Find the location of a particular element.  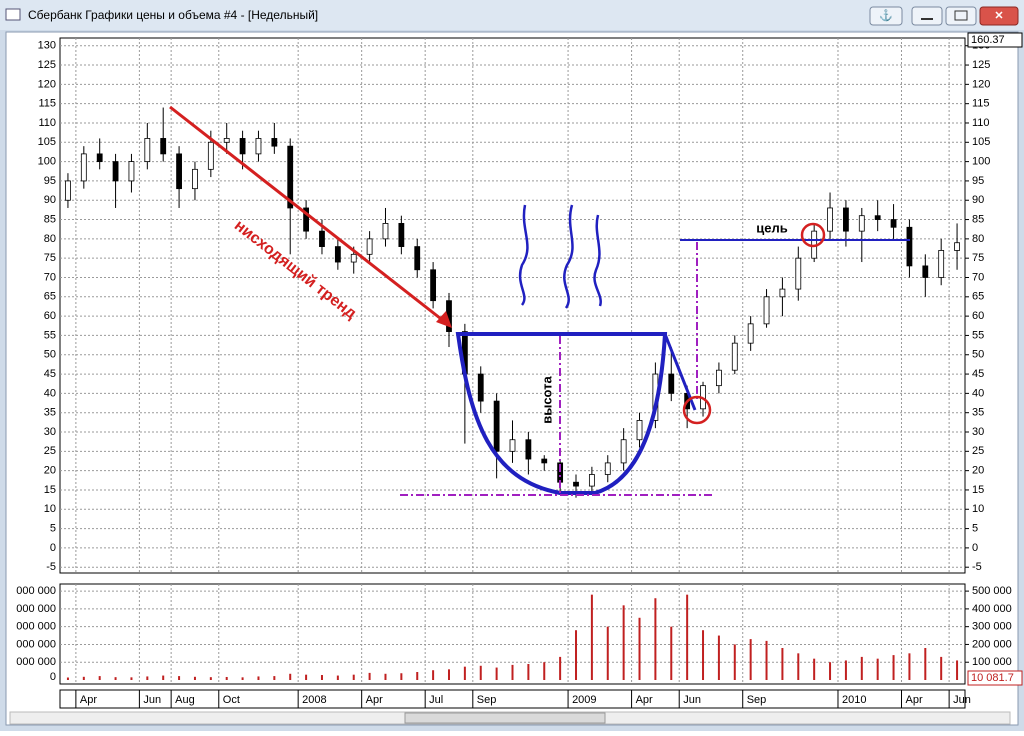

y-tick-label: 65 is located at coordinates (978, 297).